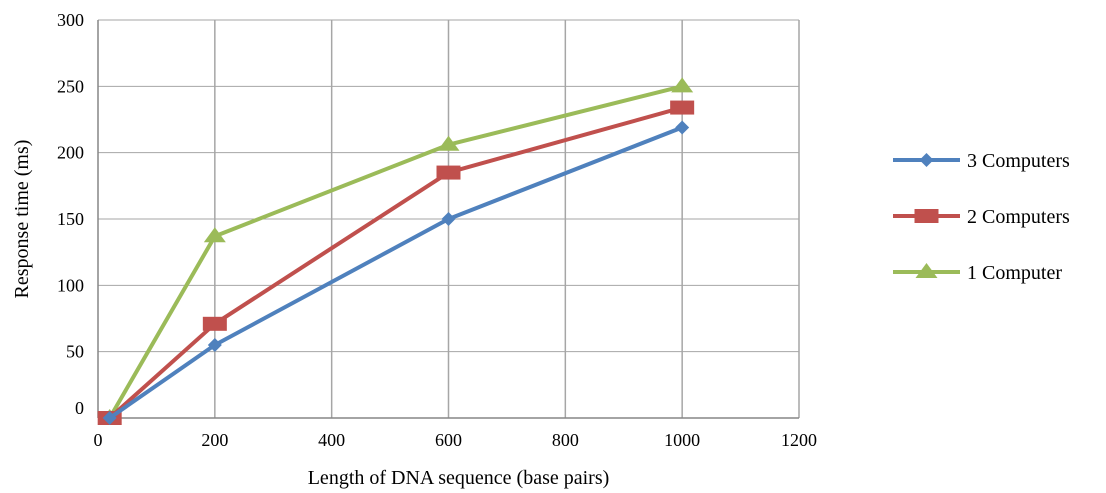 The height and width of the screenshot is (493, 1106). I want to click on legend-item: 1 Computer, so click(977, 273).